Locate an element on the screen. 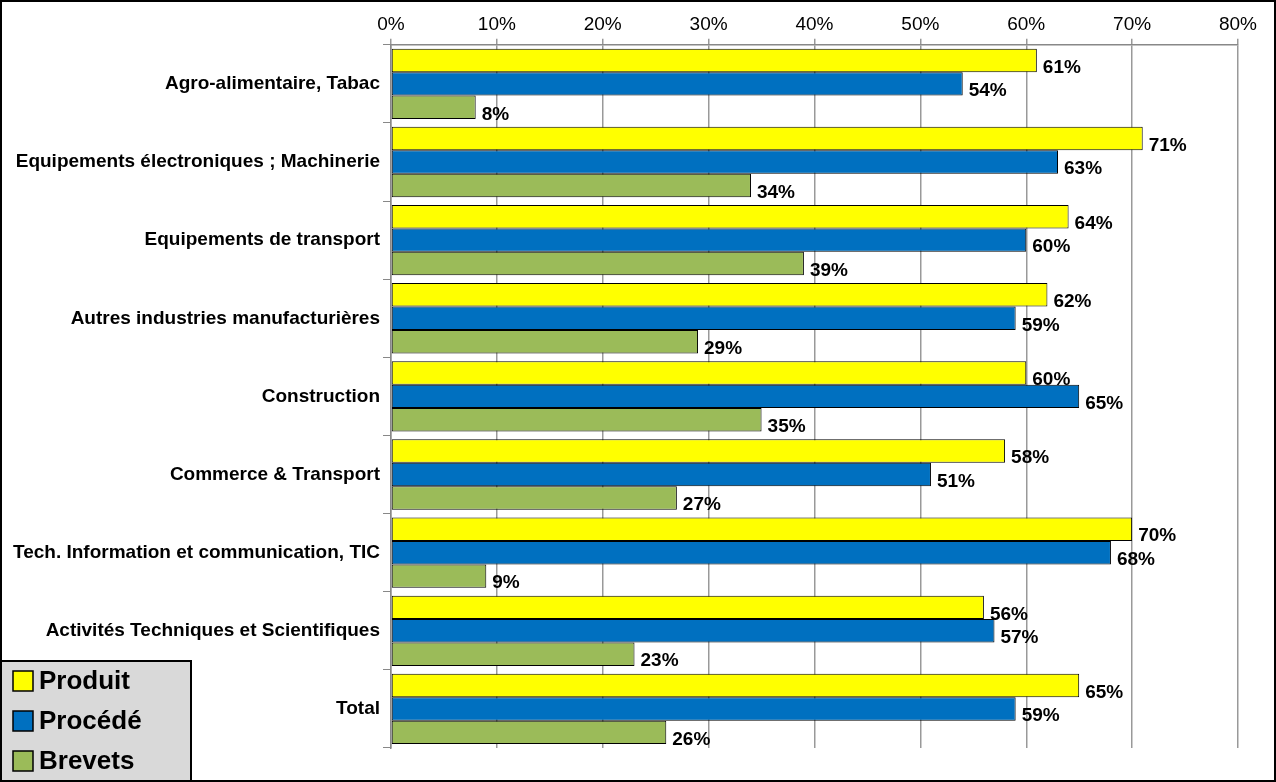 The image size is (1276, 782). data-label: 51% is located at coordinates (956, 480).